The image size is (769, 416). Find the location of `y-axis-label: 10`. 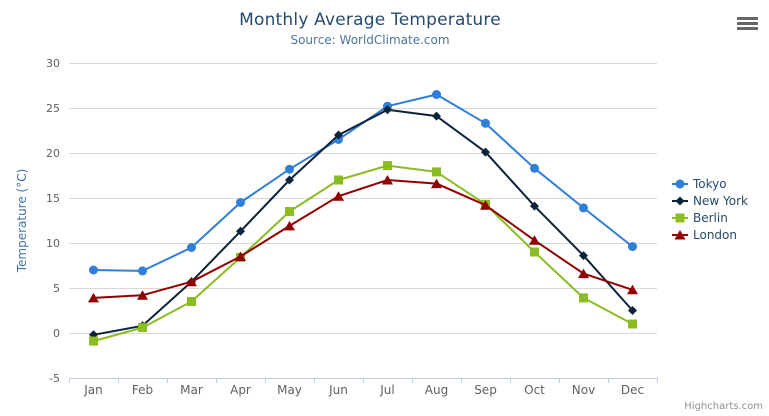

y-axis-label: 10 is located at coordinates (53, 243).